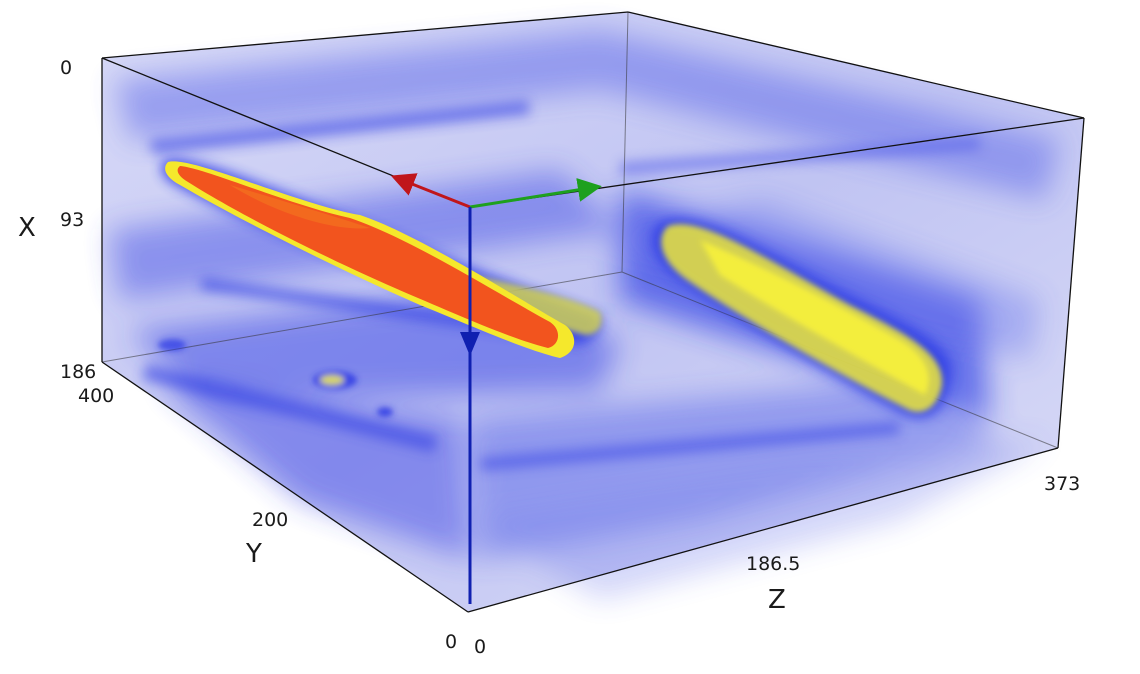 The width and height of the screenshot is (1140, 674). Describe the element at coordinates (496, 388) in the screenshot. I see `orientation-axes` at that location.